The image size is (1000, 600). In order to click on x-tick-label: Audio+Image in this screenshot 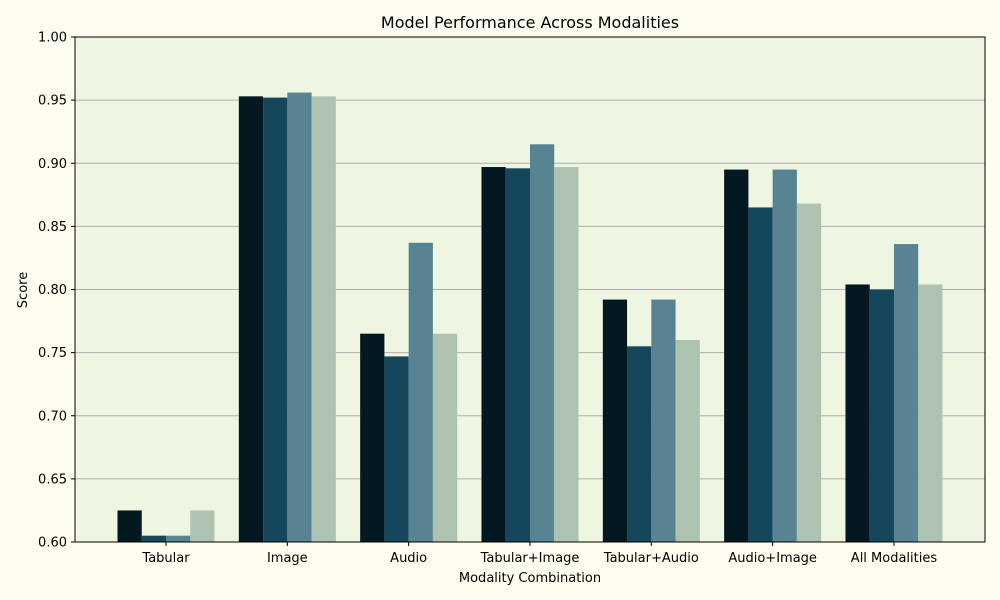, I will do `click(772, 558)`.